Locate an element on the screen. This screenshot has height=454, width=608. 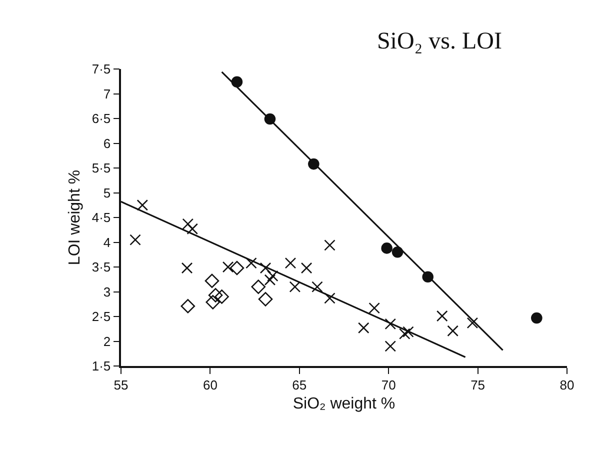
y-tick-label: 2·5 is located at coordinates (101, 316).